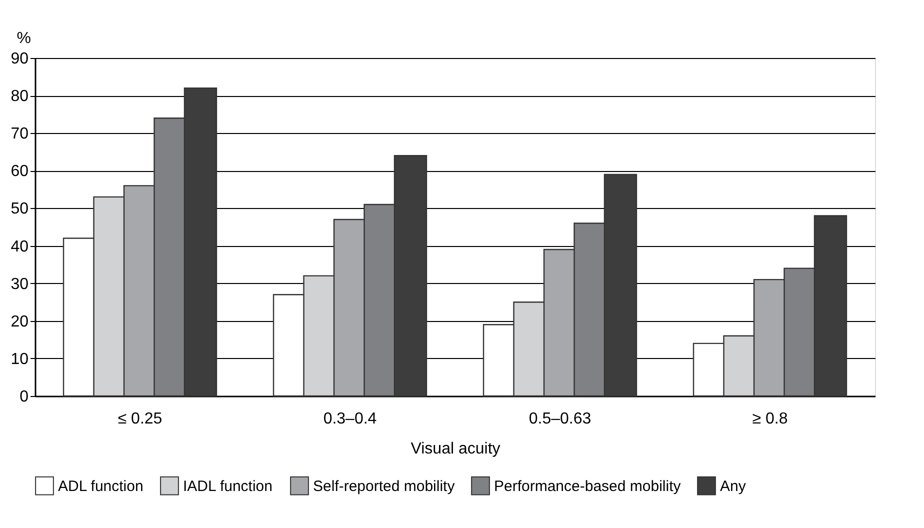 The height and width of the screenshot is (528, 924). I want to click on legend-label: Any, so click(733, 486).